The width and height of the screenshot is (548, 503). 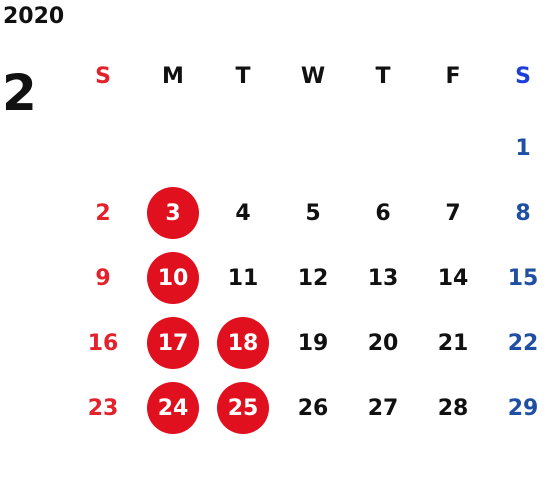 I want to click on weekday-saturday: S, so click(x=523, y=76).